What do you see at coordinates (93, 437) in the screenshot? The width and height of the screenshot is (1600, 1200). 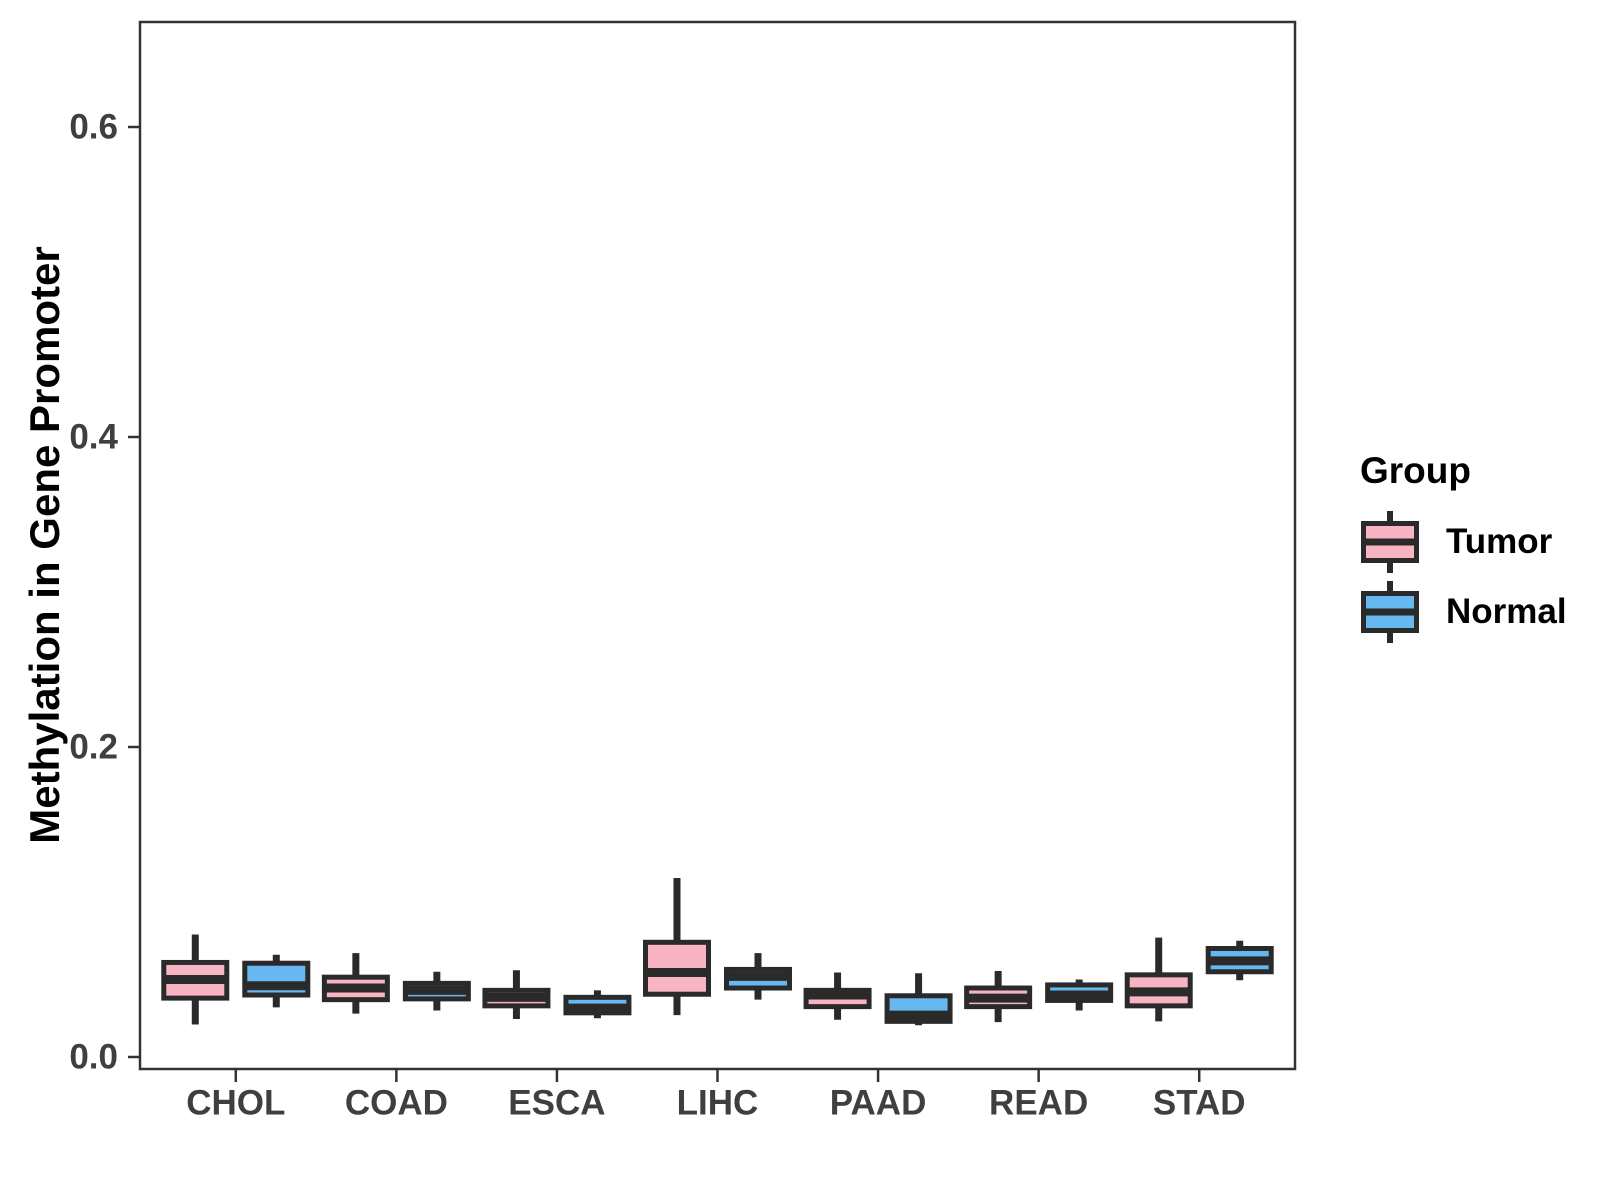 I see `y-tick-label: 0.4` at bounding box center [93, 437].